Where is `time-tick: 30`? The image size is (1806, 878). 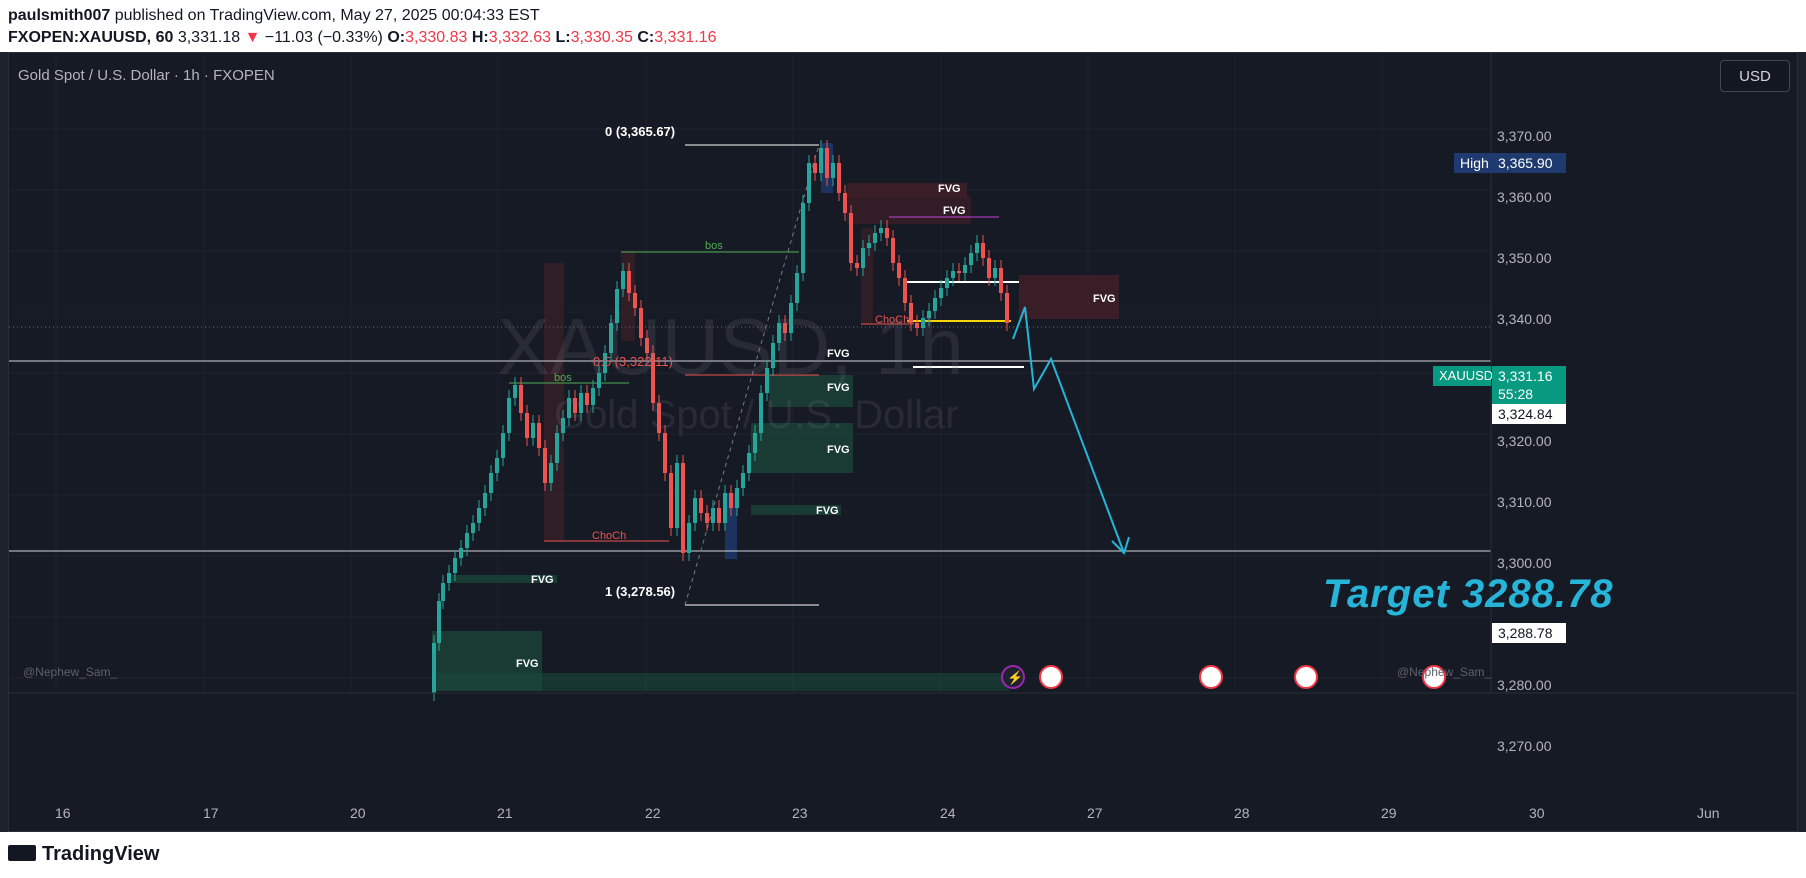
time-tick: 30 is located at coordinates (1537, 813).